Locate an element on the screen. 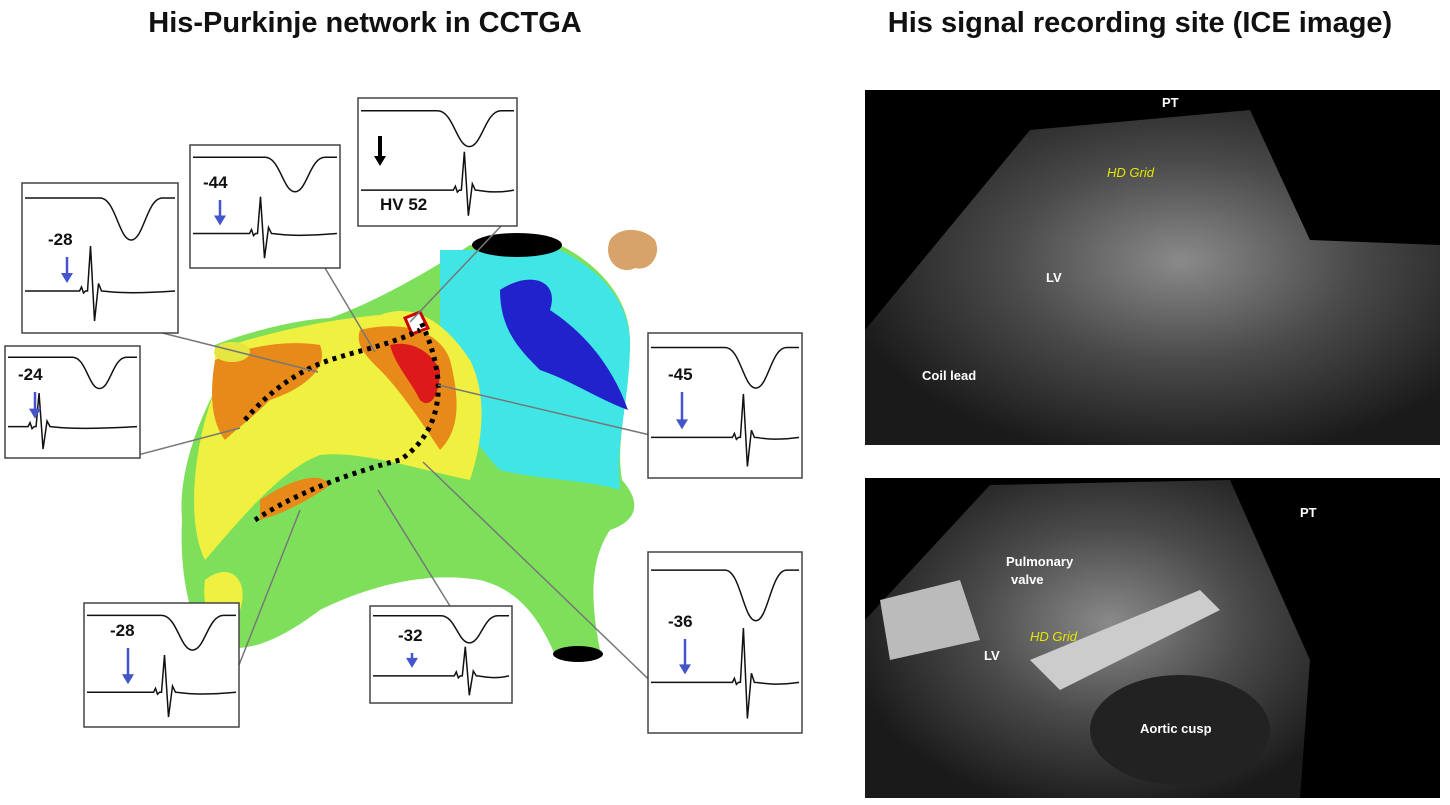 The image size is (1450, 805). inset-label: -36 is located at coordinates (680, 621).